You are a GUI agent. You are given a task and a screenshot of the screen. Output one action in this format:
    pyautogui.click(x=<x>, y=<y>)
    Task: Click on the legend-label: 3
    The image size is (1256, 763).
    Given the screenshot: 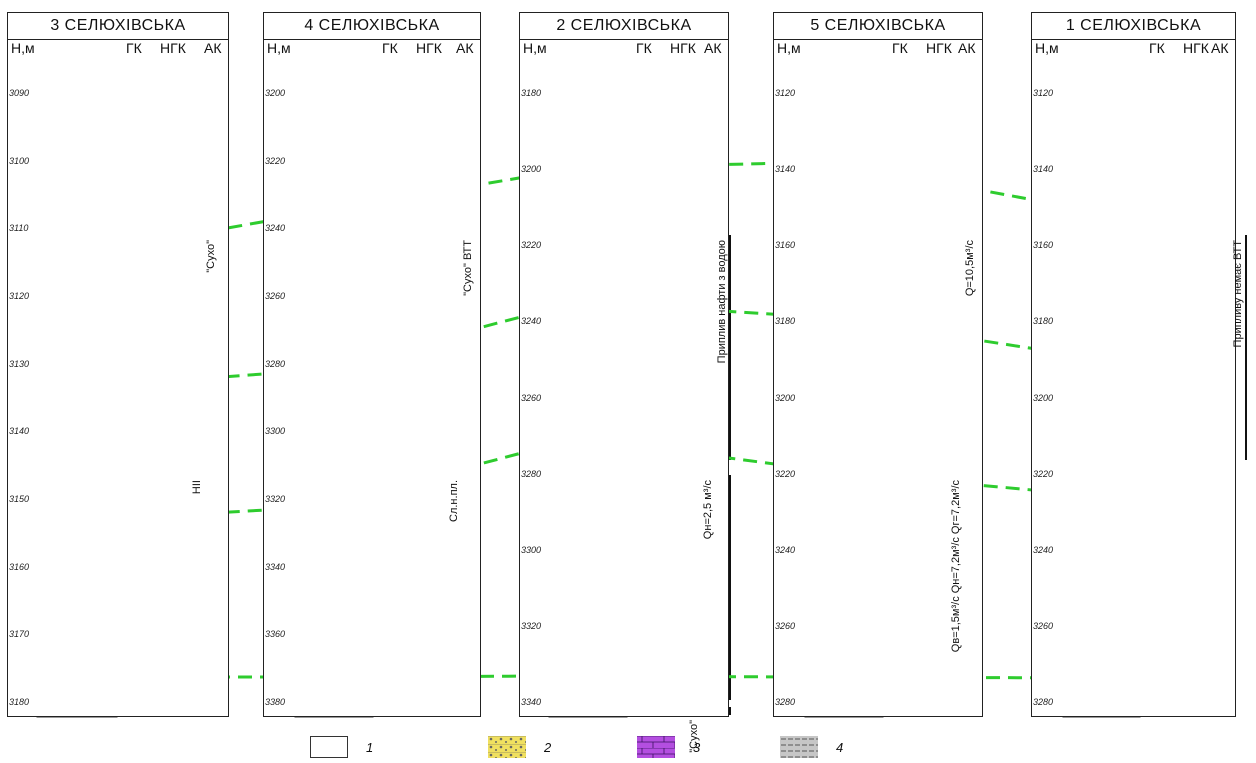 What is the action you would take?
    pyautogui.click(x=697, y=747)
    